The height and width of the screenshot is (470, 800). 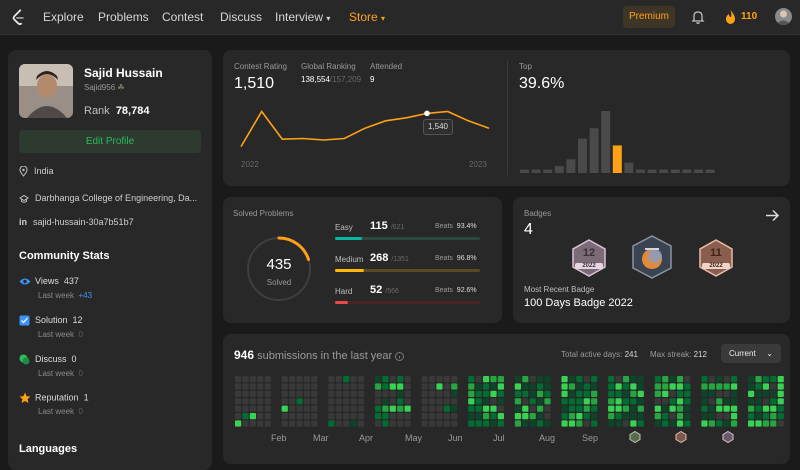 What do you see at coordinates (319, 355) in the screenshot?
I see `submissions-title: 946 submissions in the last year` at bounding box center [319, 355].